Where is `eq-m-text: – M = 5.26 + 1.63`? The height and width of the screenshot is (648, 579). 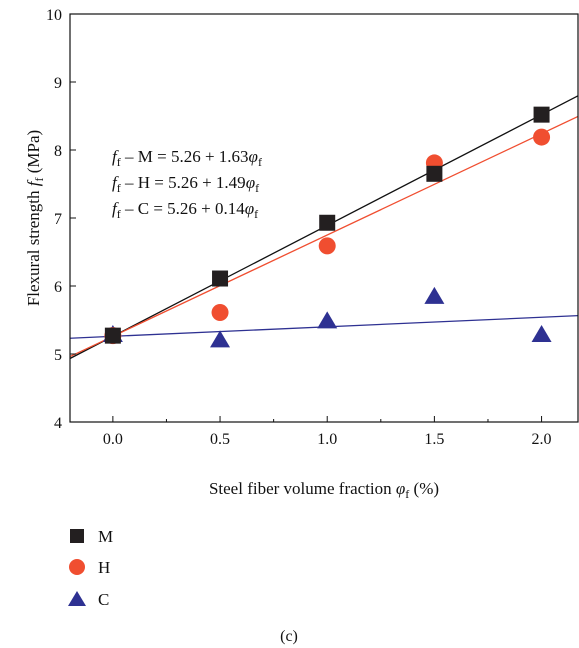
eq-m-text: – M = 5.26 + 1.63 is located at coordinates (185, 156).